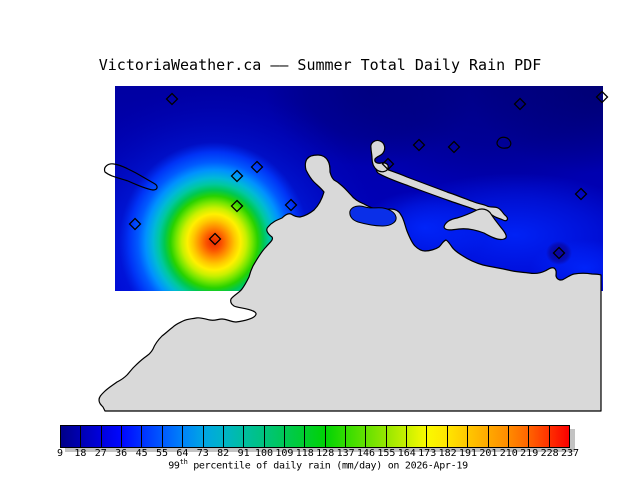  What do you see at coordinates (468, 453) in the screenshot?
I see `colorbar-tick-label: 191` at bounding box center [468, 453].